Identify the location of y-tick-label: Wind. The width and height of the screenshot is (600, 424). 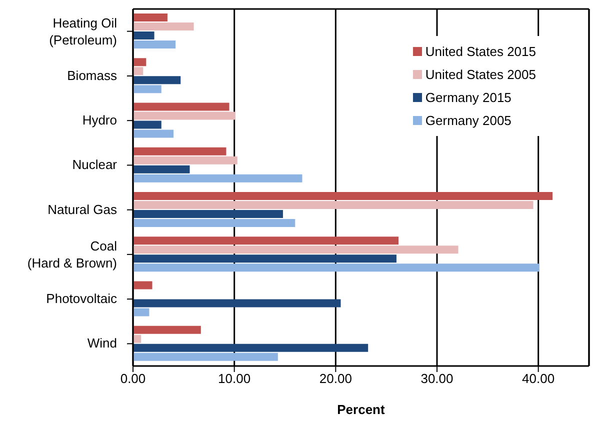
(102, 343).